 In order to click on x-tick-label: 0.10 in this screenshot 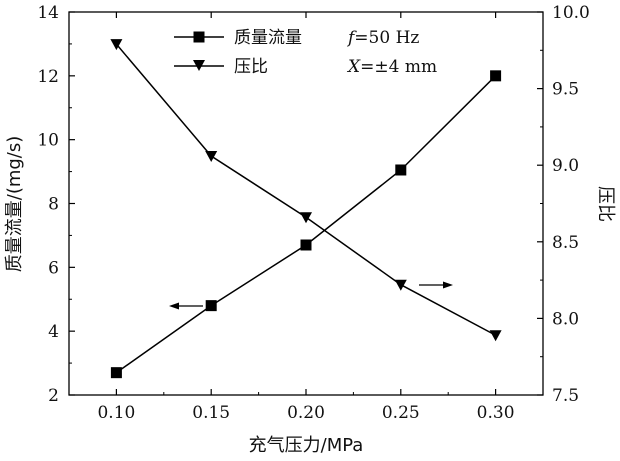, I will do `click(116, 413)`.